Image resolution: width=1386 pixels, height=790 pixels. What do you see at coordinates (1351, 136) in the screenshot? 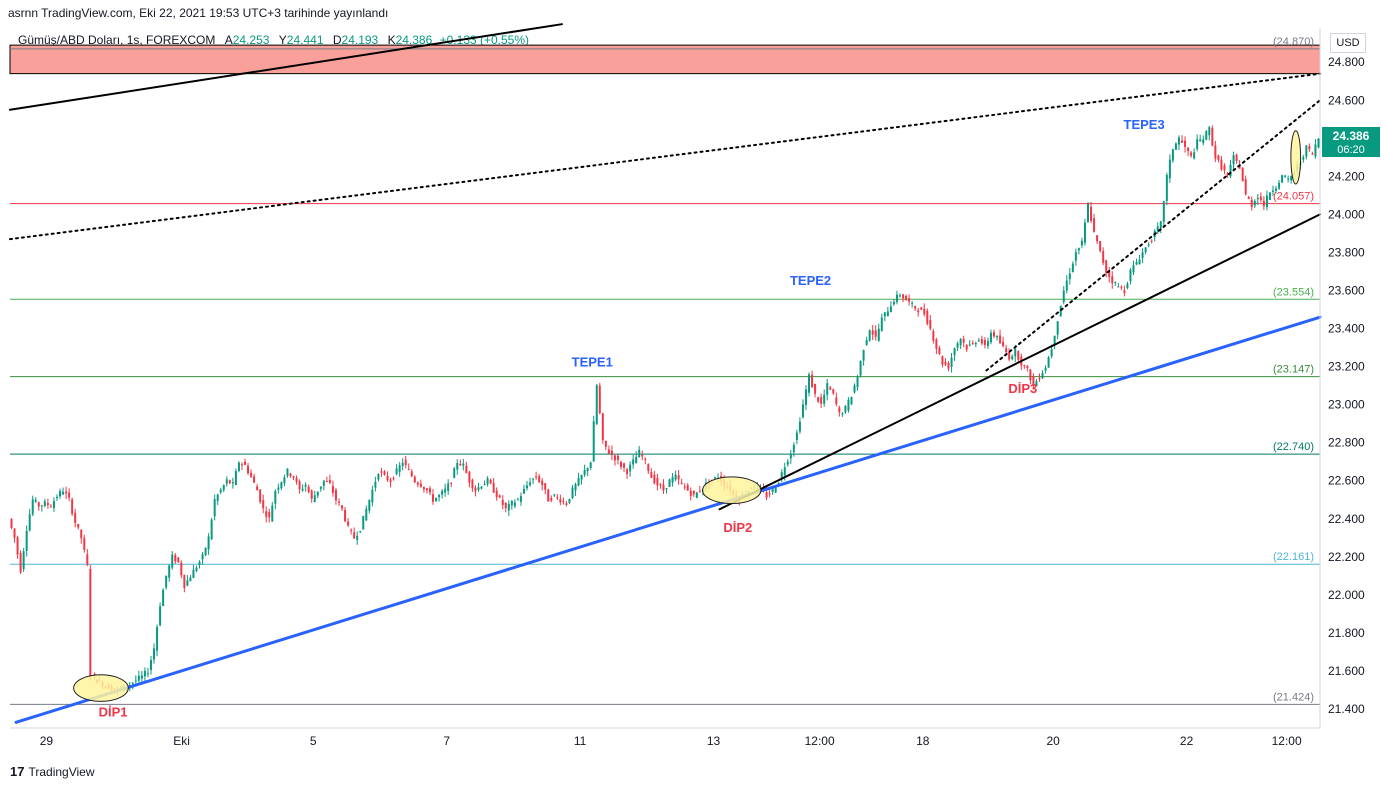
I see `last-price-value: 24.386` at bounding box center [1351, 136].